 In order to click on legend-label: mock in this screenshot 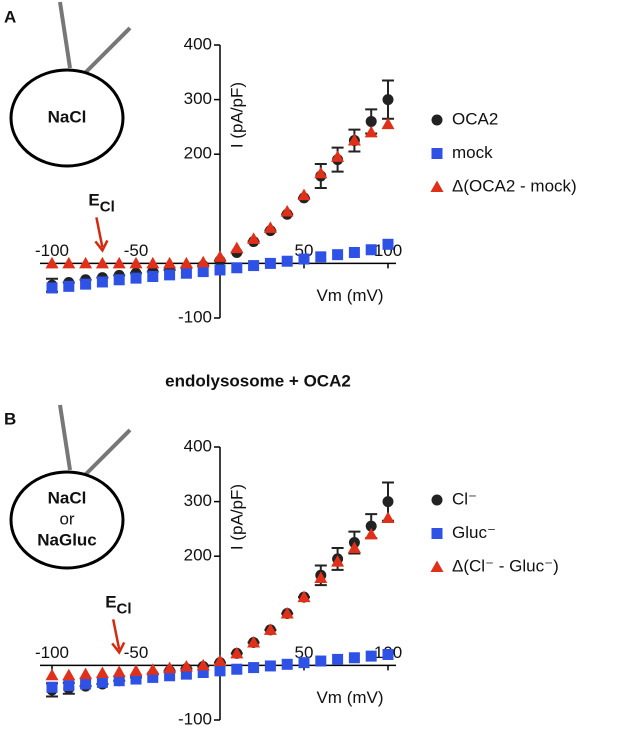, I will do `click(472, 152)`.